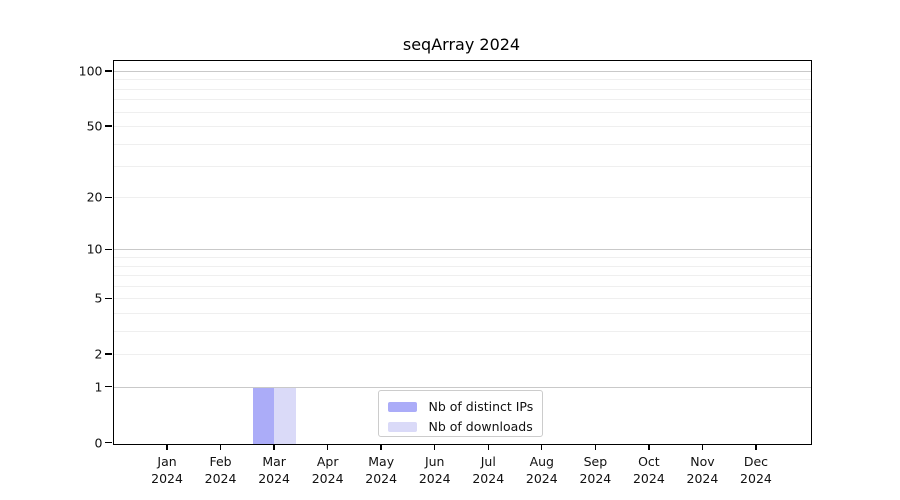 This screenshot has width=900, height=500. Describe the element at coordinates (90, 71) in the screenshot. I see `y-tick-label: 100` at that location.